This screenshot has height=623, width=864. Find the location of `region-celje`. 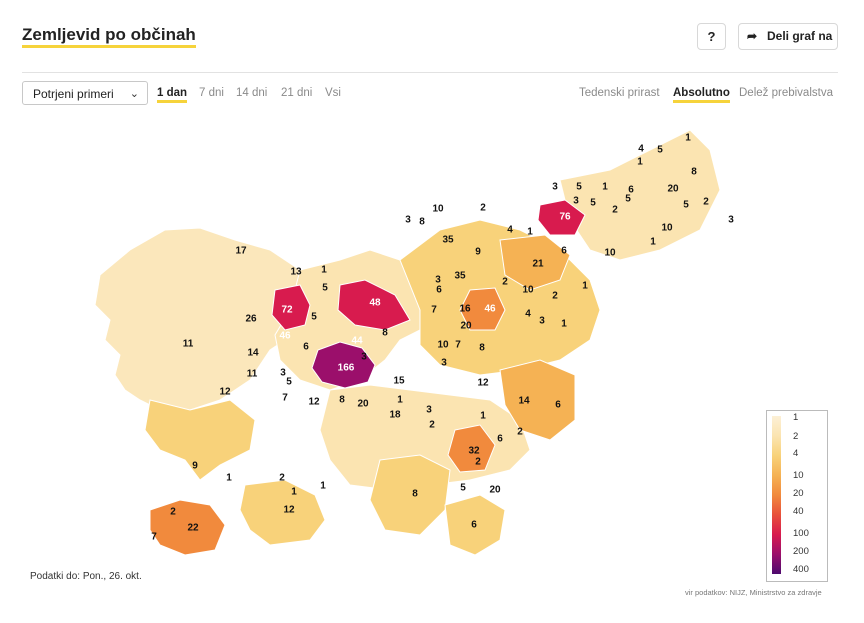

region-celje is located at coordinates (482, 309).